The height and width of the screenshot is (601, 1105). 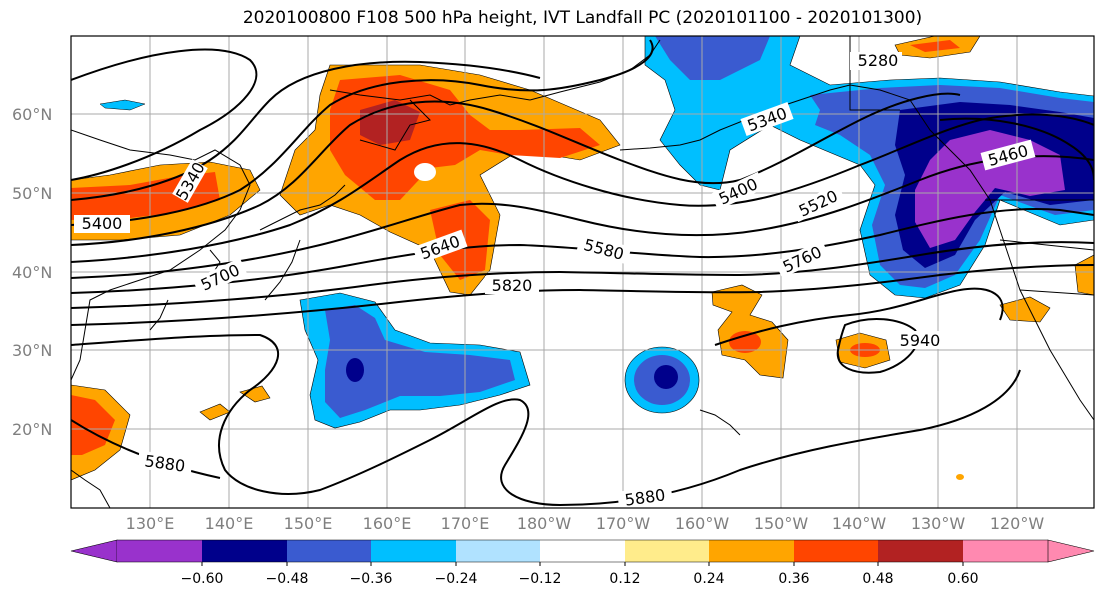 What do you see at coordinates (32, 114) in the screenshot?
I see `lat-label-60n: 60°N` at bounding box center [32, 114].